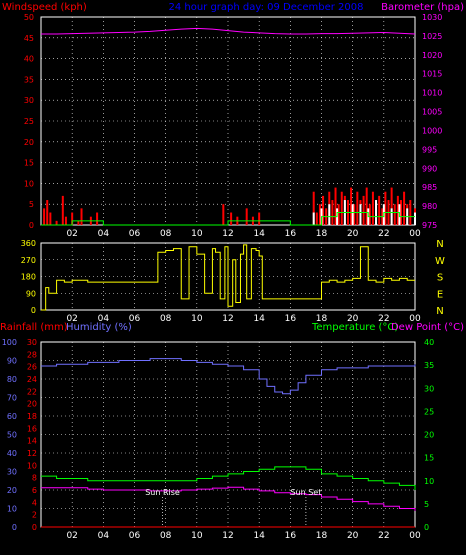 The width and height of the screenshot is (466, 555). Describe the element at coordinates (429, 411) in the screenshot. I see `temp-y-tick: 25` at that location.